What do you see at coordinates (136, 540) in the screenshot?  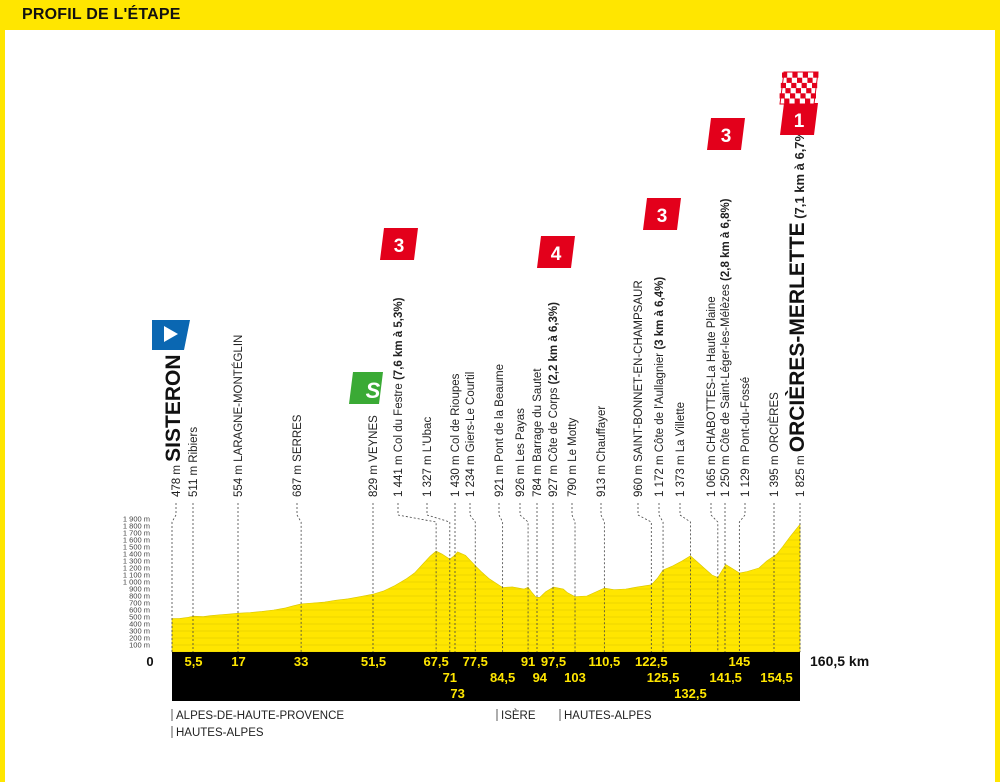 I see `y-tick-label: 1 600 m` at bounding box center [136, 540].